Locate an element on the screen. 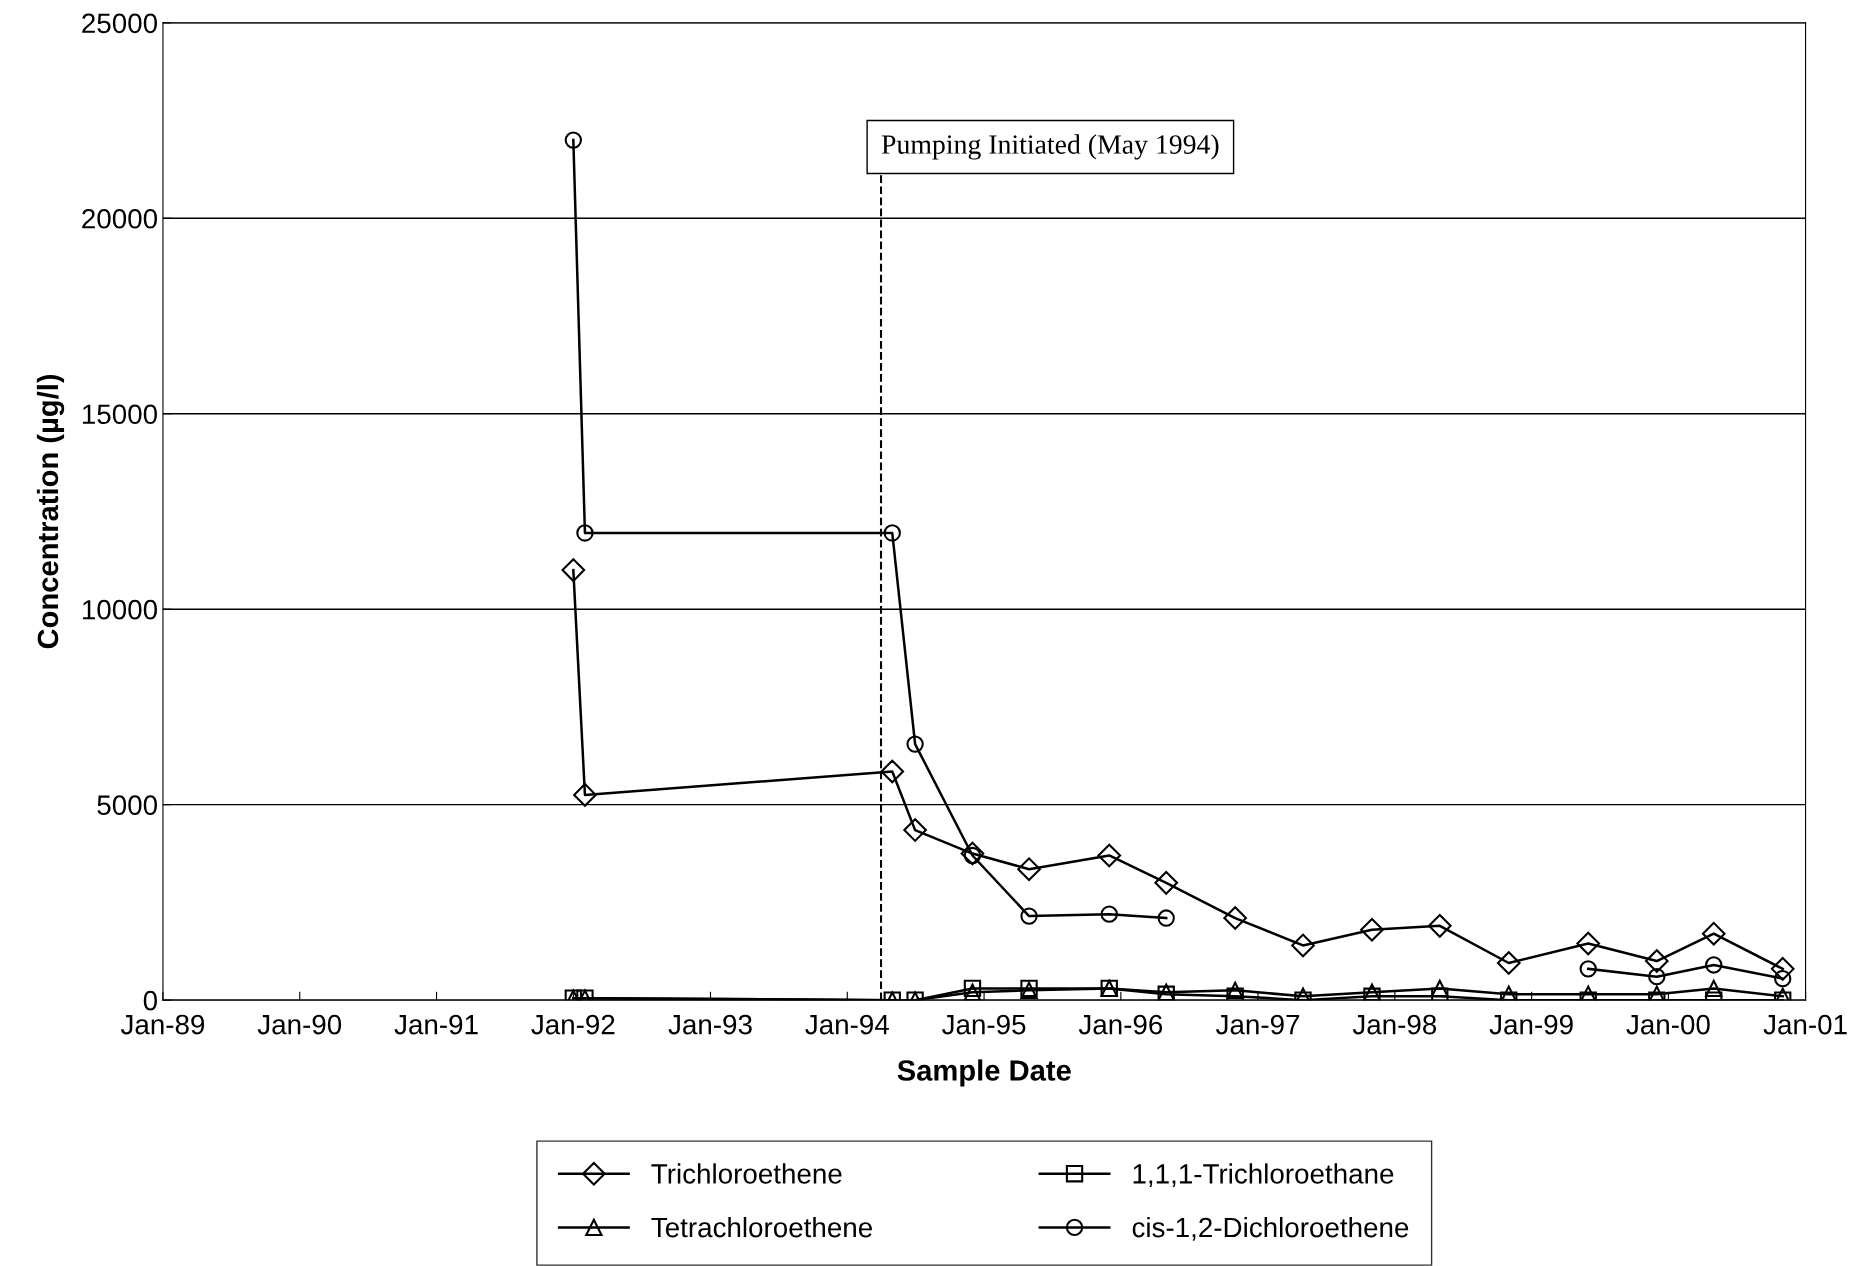 The height and width of the screenshot is (1266, 1873). x-tick-label: Jan-97 is located at coordinates (1258, 1024).